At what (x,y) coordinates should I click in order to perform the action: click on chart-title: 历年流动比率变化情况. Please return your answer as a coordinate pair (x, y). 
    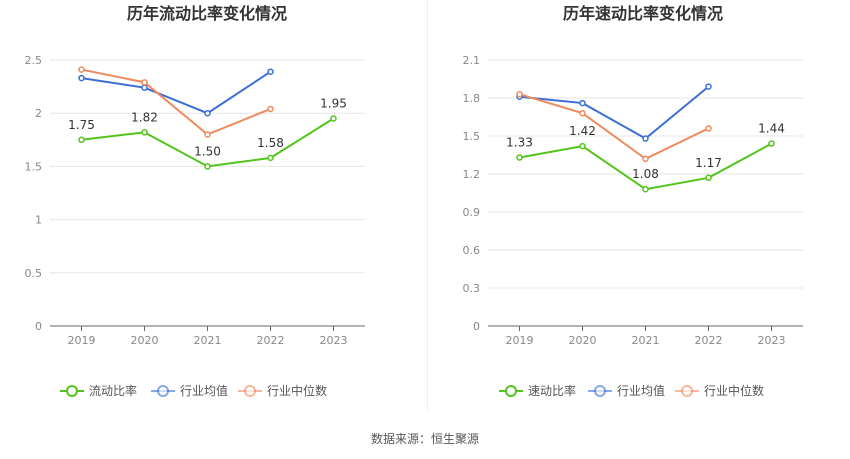
    Looking at the image, I should click on (207, 13).